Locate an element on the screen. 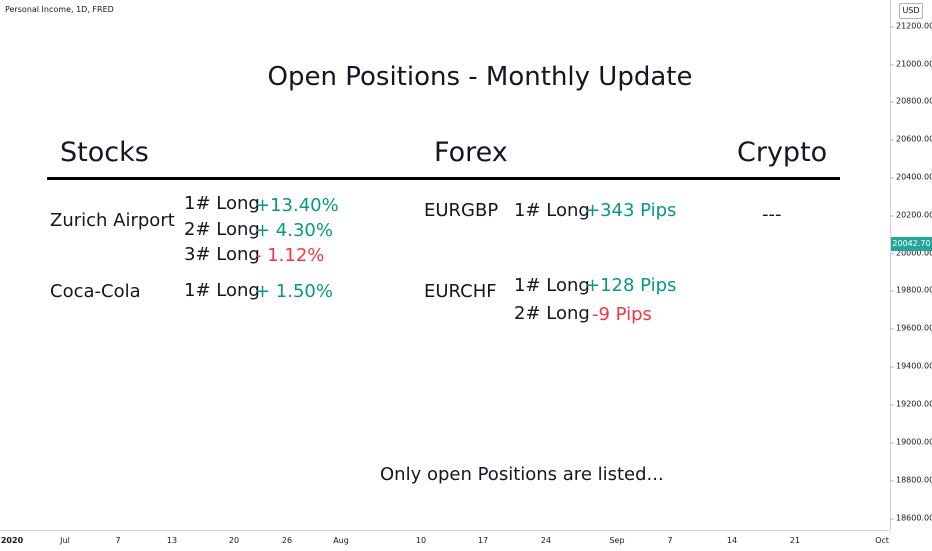 This screenshot has height=551, width=932. price-tick: 20800.00 is located at coordinates (910, 101).